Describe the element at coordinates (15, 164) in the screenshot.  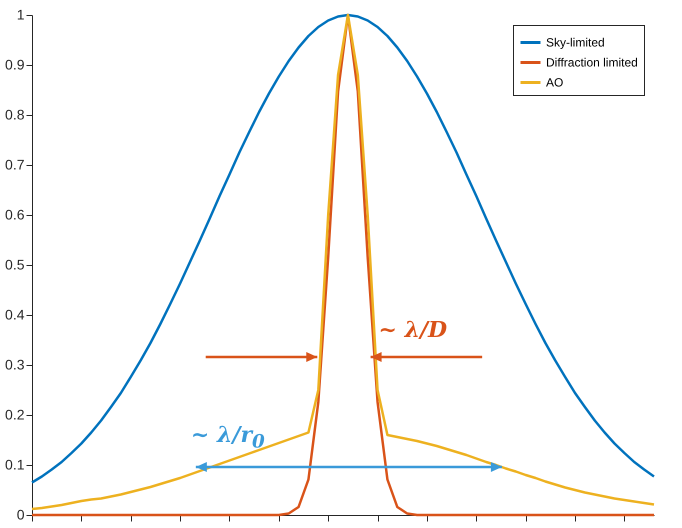
I see `y-tick-label: 0.7` at that location.